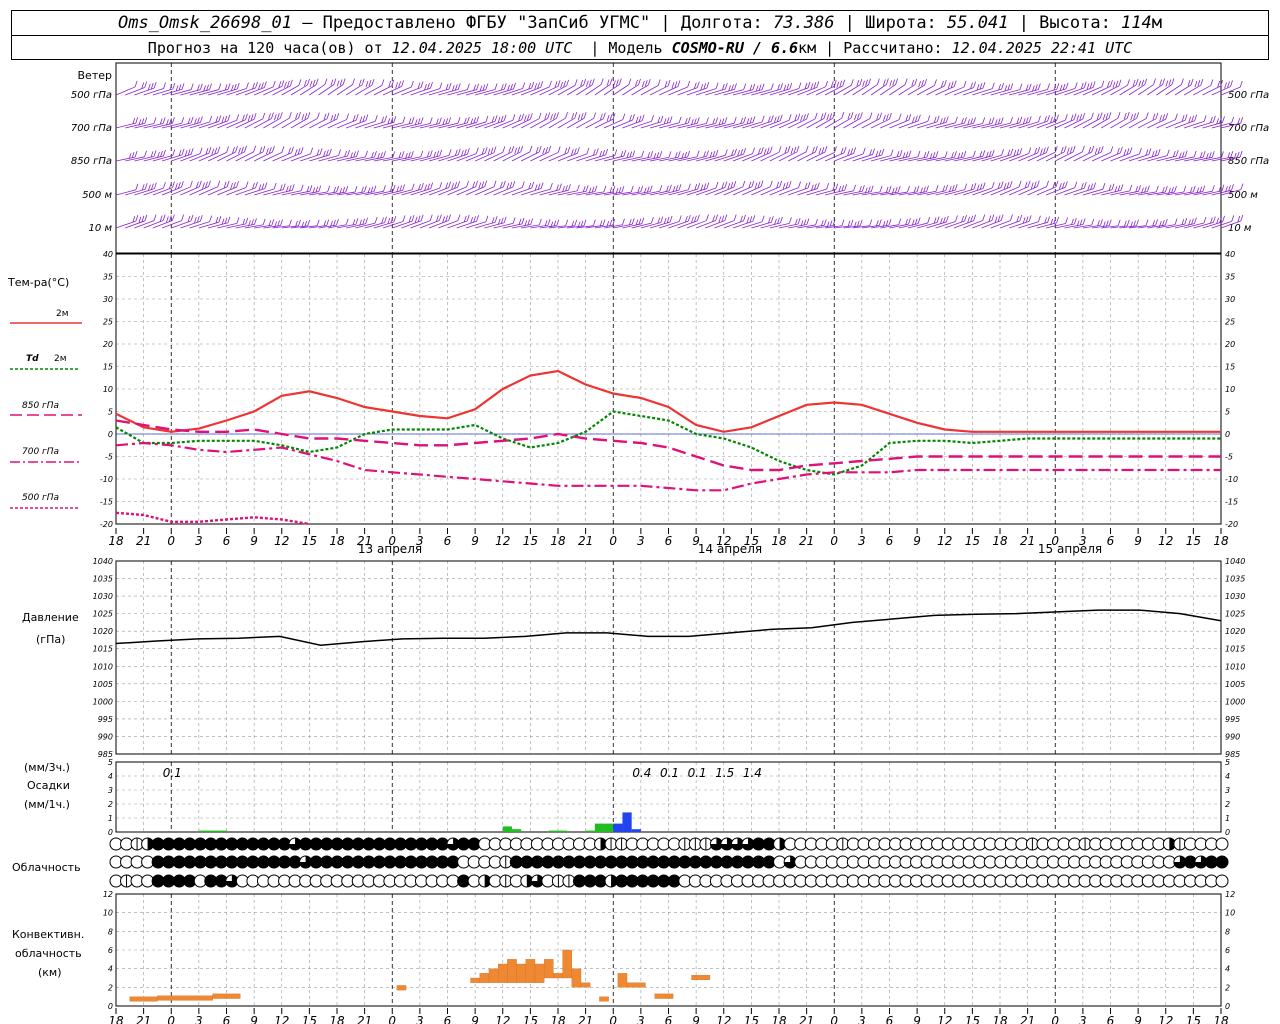  What do you see at coordinates (1235, 579) in the screenshot?
I see `pressure-ytick-right: 1035` at bounding box center [1235, 579].